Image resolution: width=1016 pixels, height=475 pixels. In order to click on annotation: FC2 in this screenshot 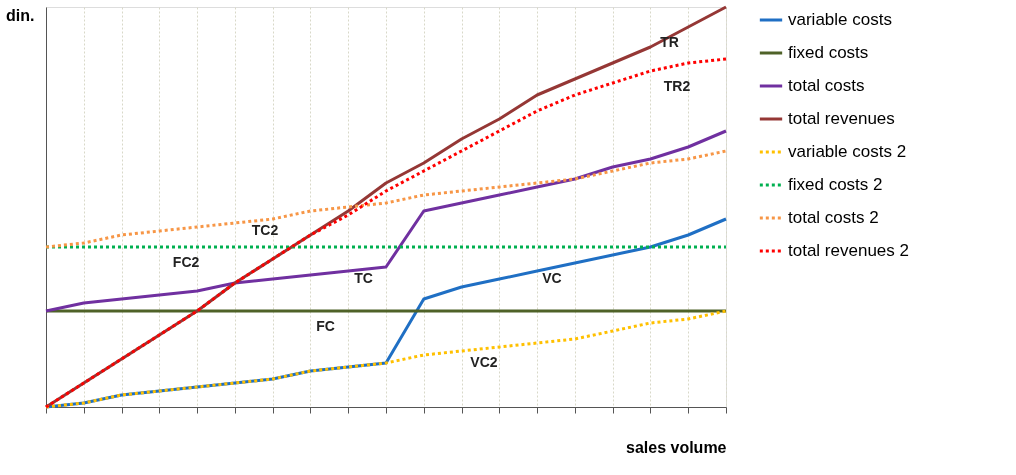, I will do `click(186, 262)`.